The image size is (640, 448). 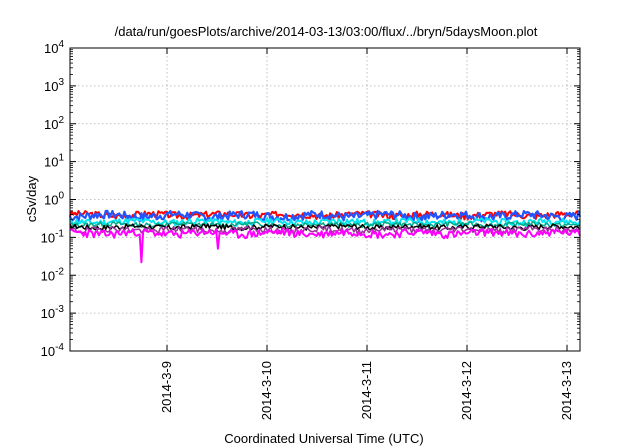 What do you see at coordinates (323, 438) in the screenshot?
I see `x-axis-label: Coordinated Universal Time (UTC)` at bounding box center [323, 438].